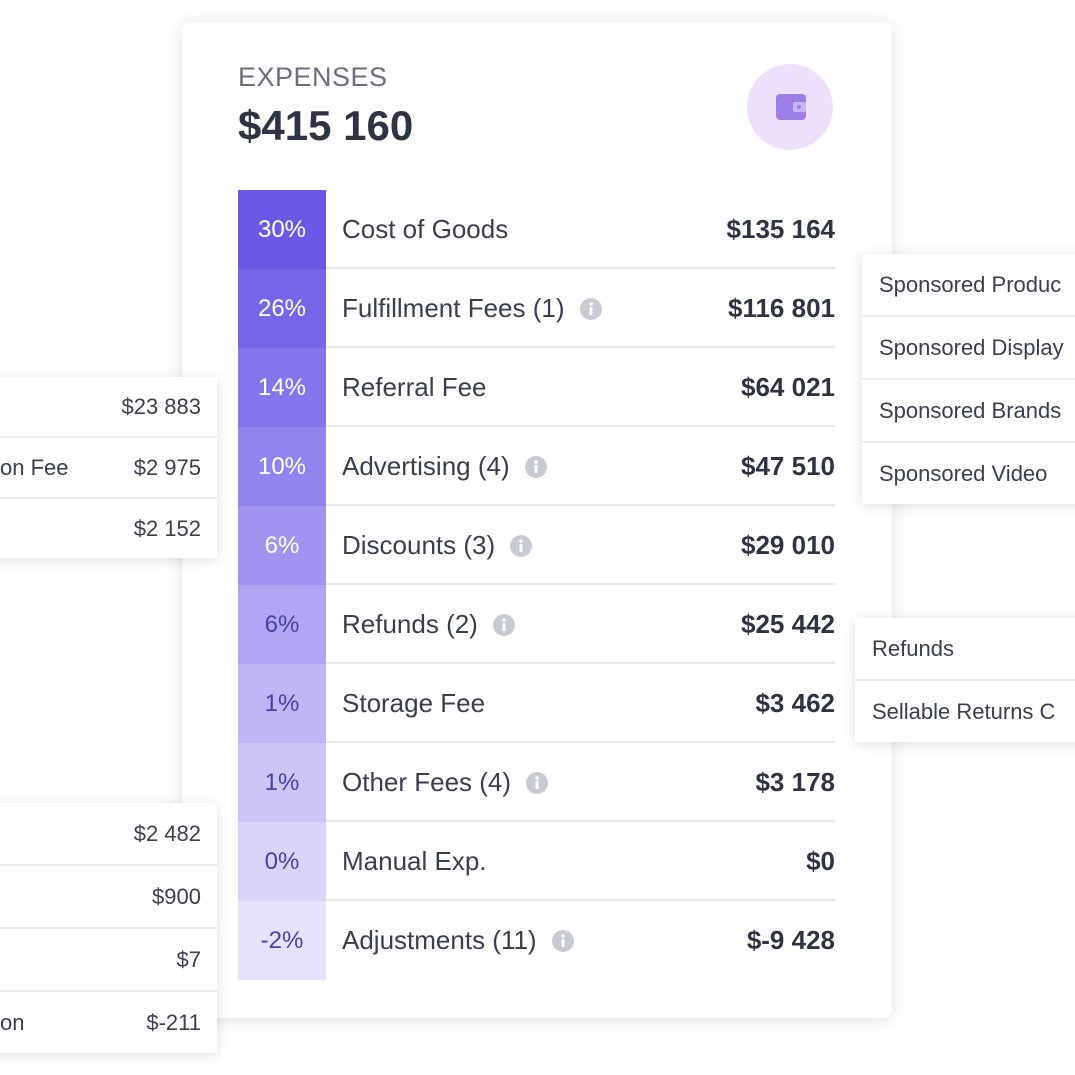 The width and height of the screenshot is (1075, 1075). I want to click on panel-row: Refunds, so click(965, 649).